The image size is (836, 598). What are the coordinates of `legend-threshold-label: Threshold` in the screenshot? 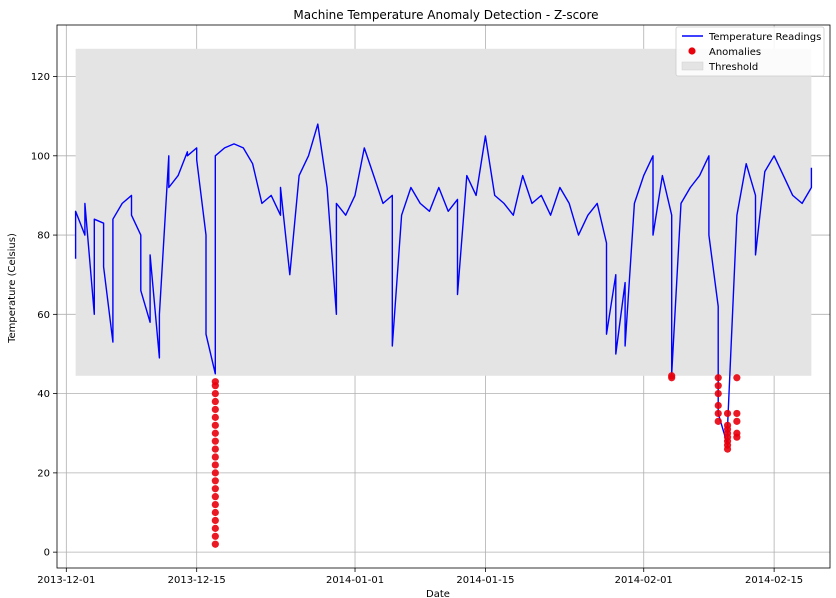 It's located at (733, 67).